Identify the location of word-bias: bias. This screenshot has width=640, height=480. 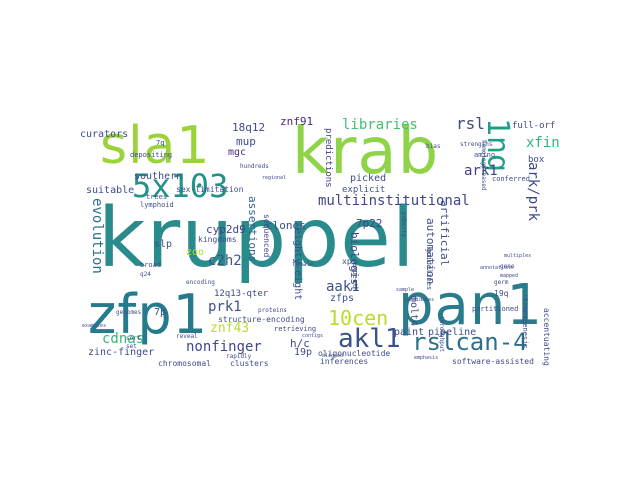
(433, 146).